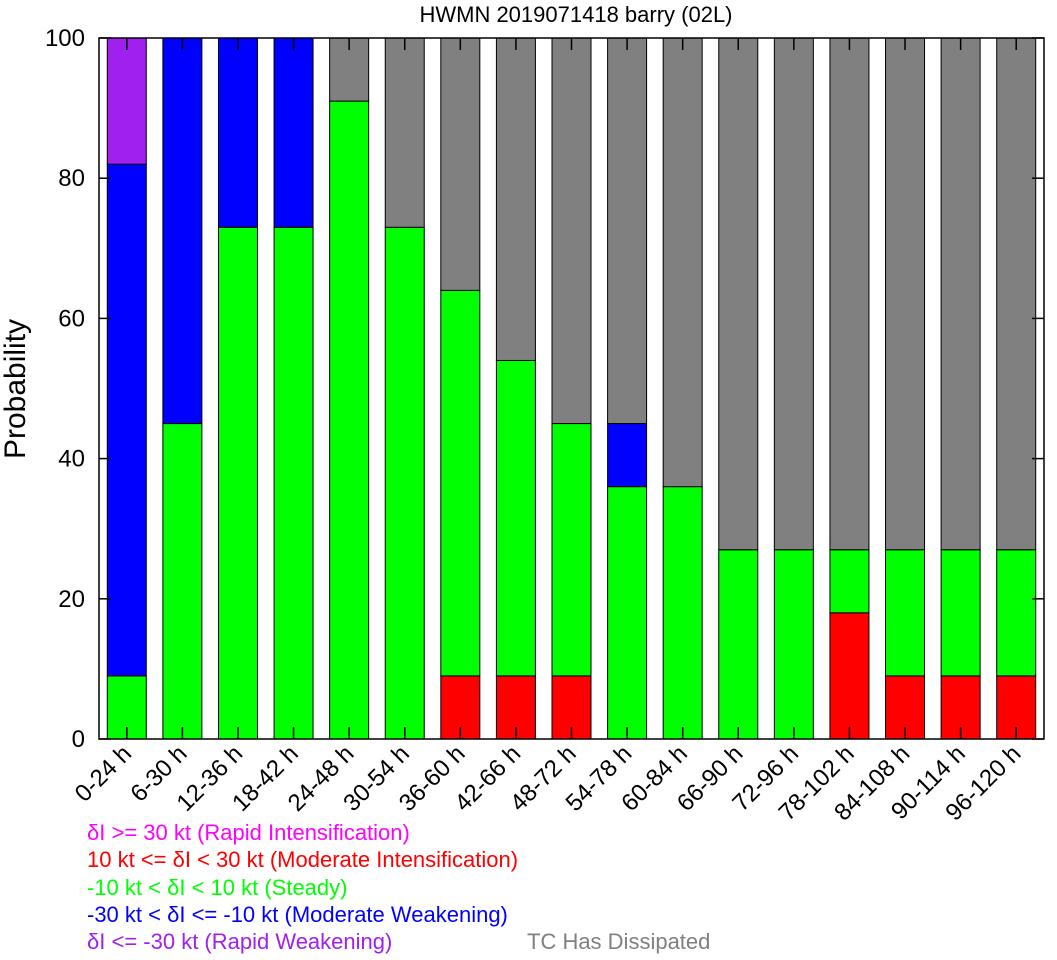 This screenshot has width=1057, height=960. What do you see at coordinates (78, 739) in the screenshot?
I see `y-tick-label: 0` at bounding box center [78, 739].